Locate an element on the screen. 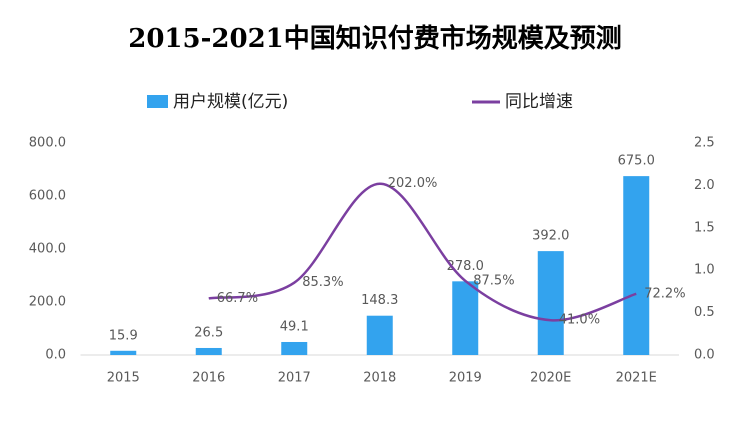  bar-value-label: 392.0 is located at coordinates (550, 236).